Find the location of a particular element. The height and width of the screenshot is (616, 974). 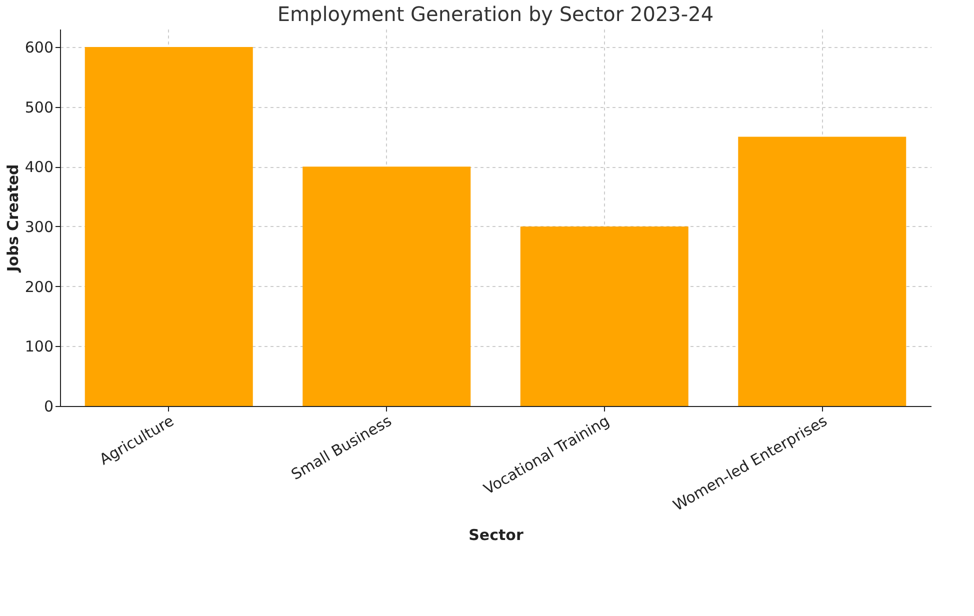

y-tick-label: 600 is located at coordinates (39, 47).